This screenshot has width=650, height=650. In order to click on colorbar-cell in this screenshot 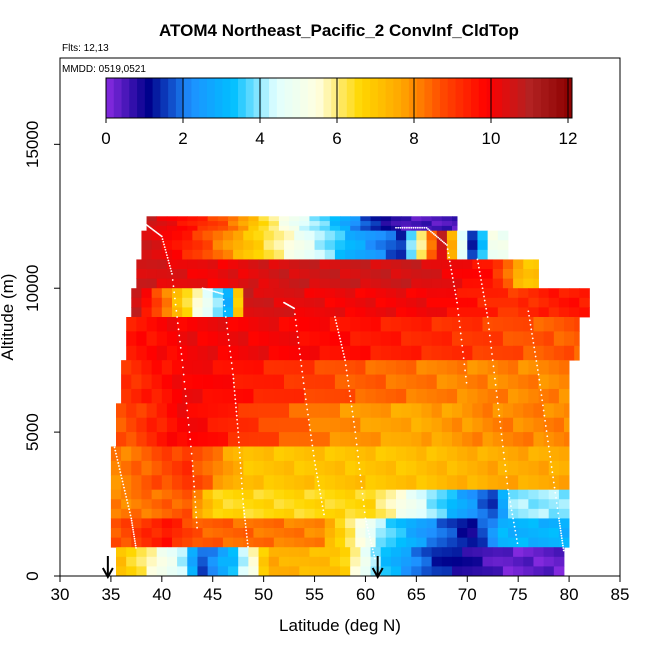, I will do `click(350, 98)`.